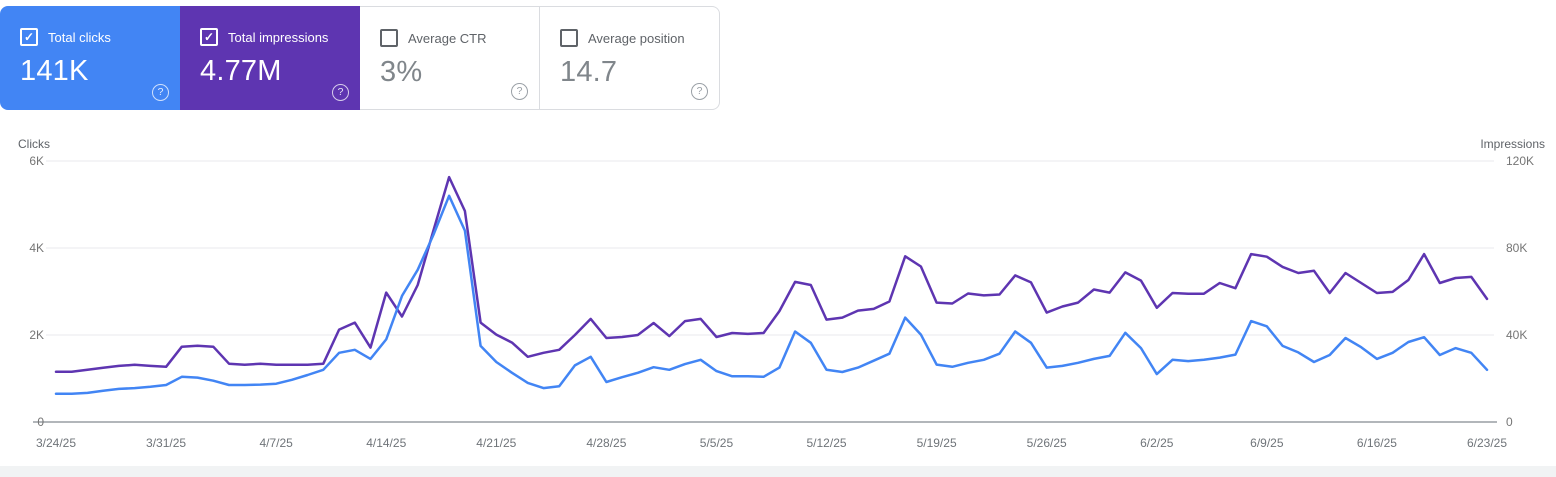 Image resolution: width=1556 pixels, height=477 pixels. What do you see at coordinates (937, 443) in the screenshot?
I see `x-tick-label: 5/19/25` at bounding box center [937, 443].